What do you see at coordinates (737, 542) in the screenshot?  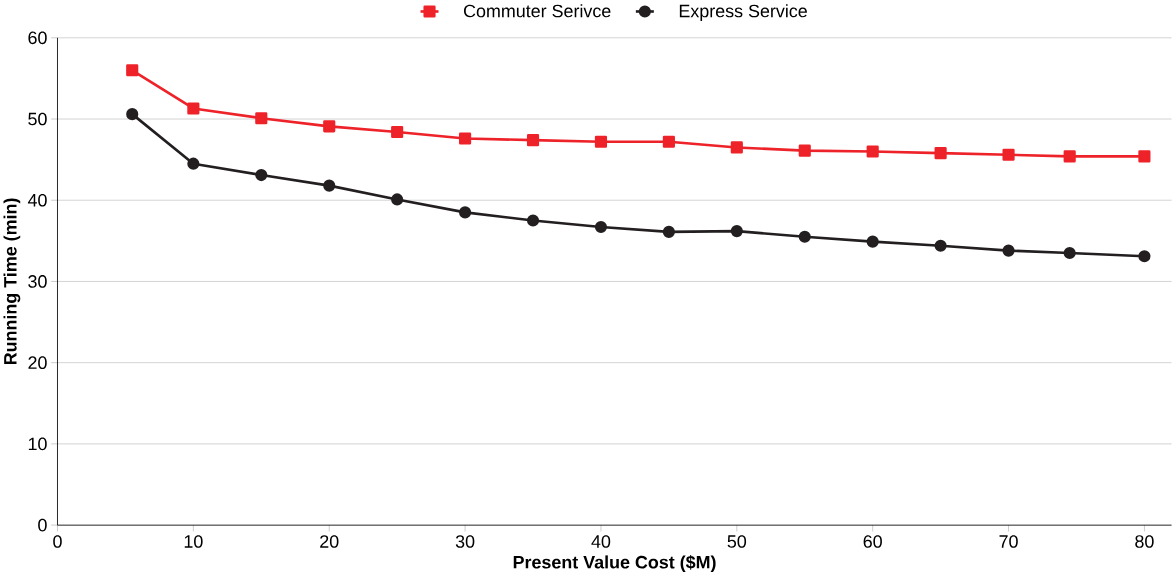 I see `x-tick-label: 50` at bounding box center [737, 542].